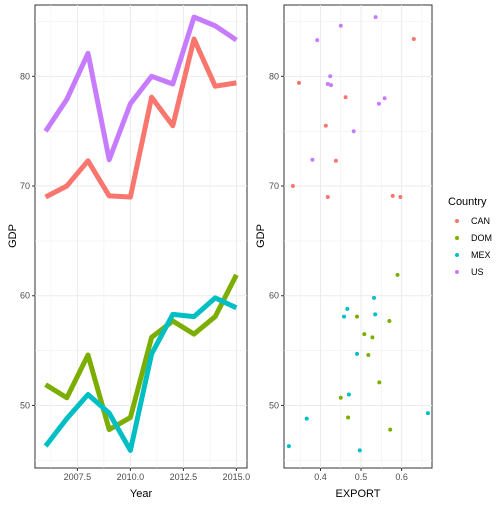 The image size is (504, 509). I want to click on scatter-chart-x-tick-label: 0.4, so click(320, 477).